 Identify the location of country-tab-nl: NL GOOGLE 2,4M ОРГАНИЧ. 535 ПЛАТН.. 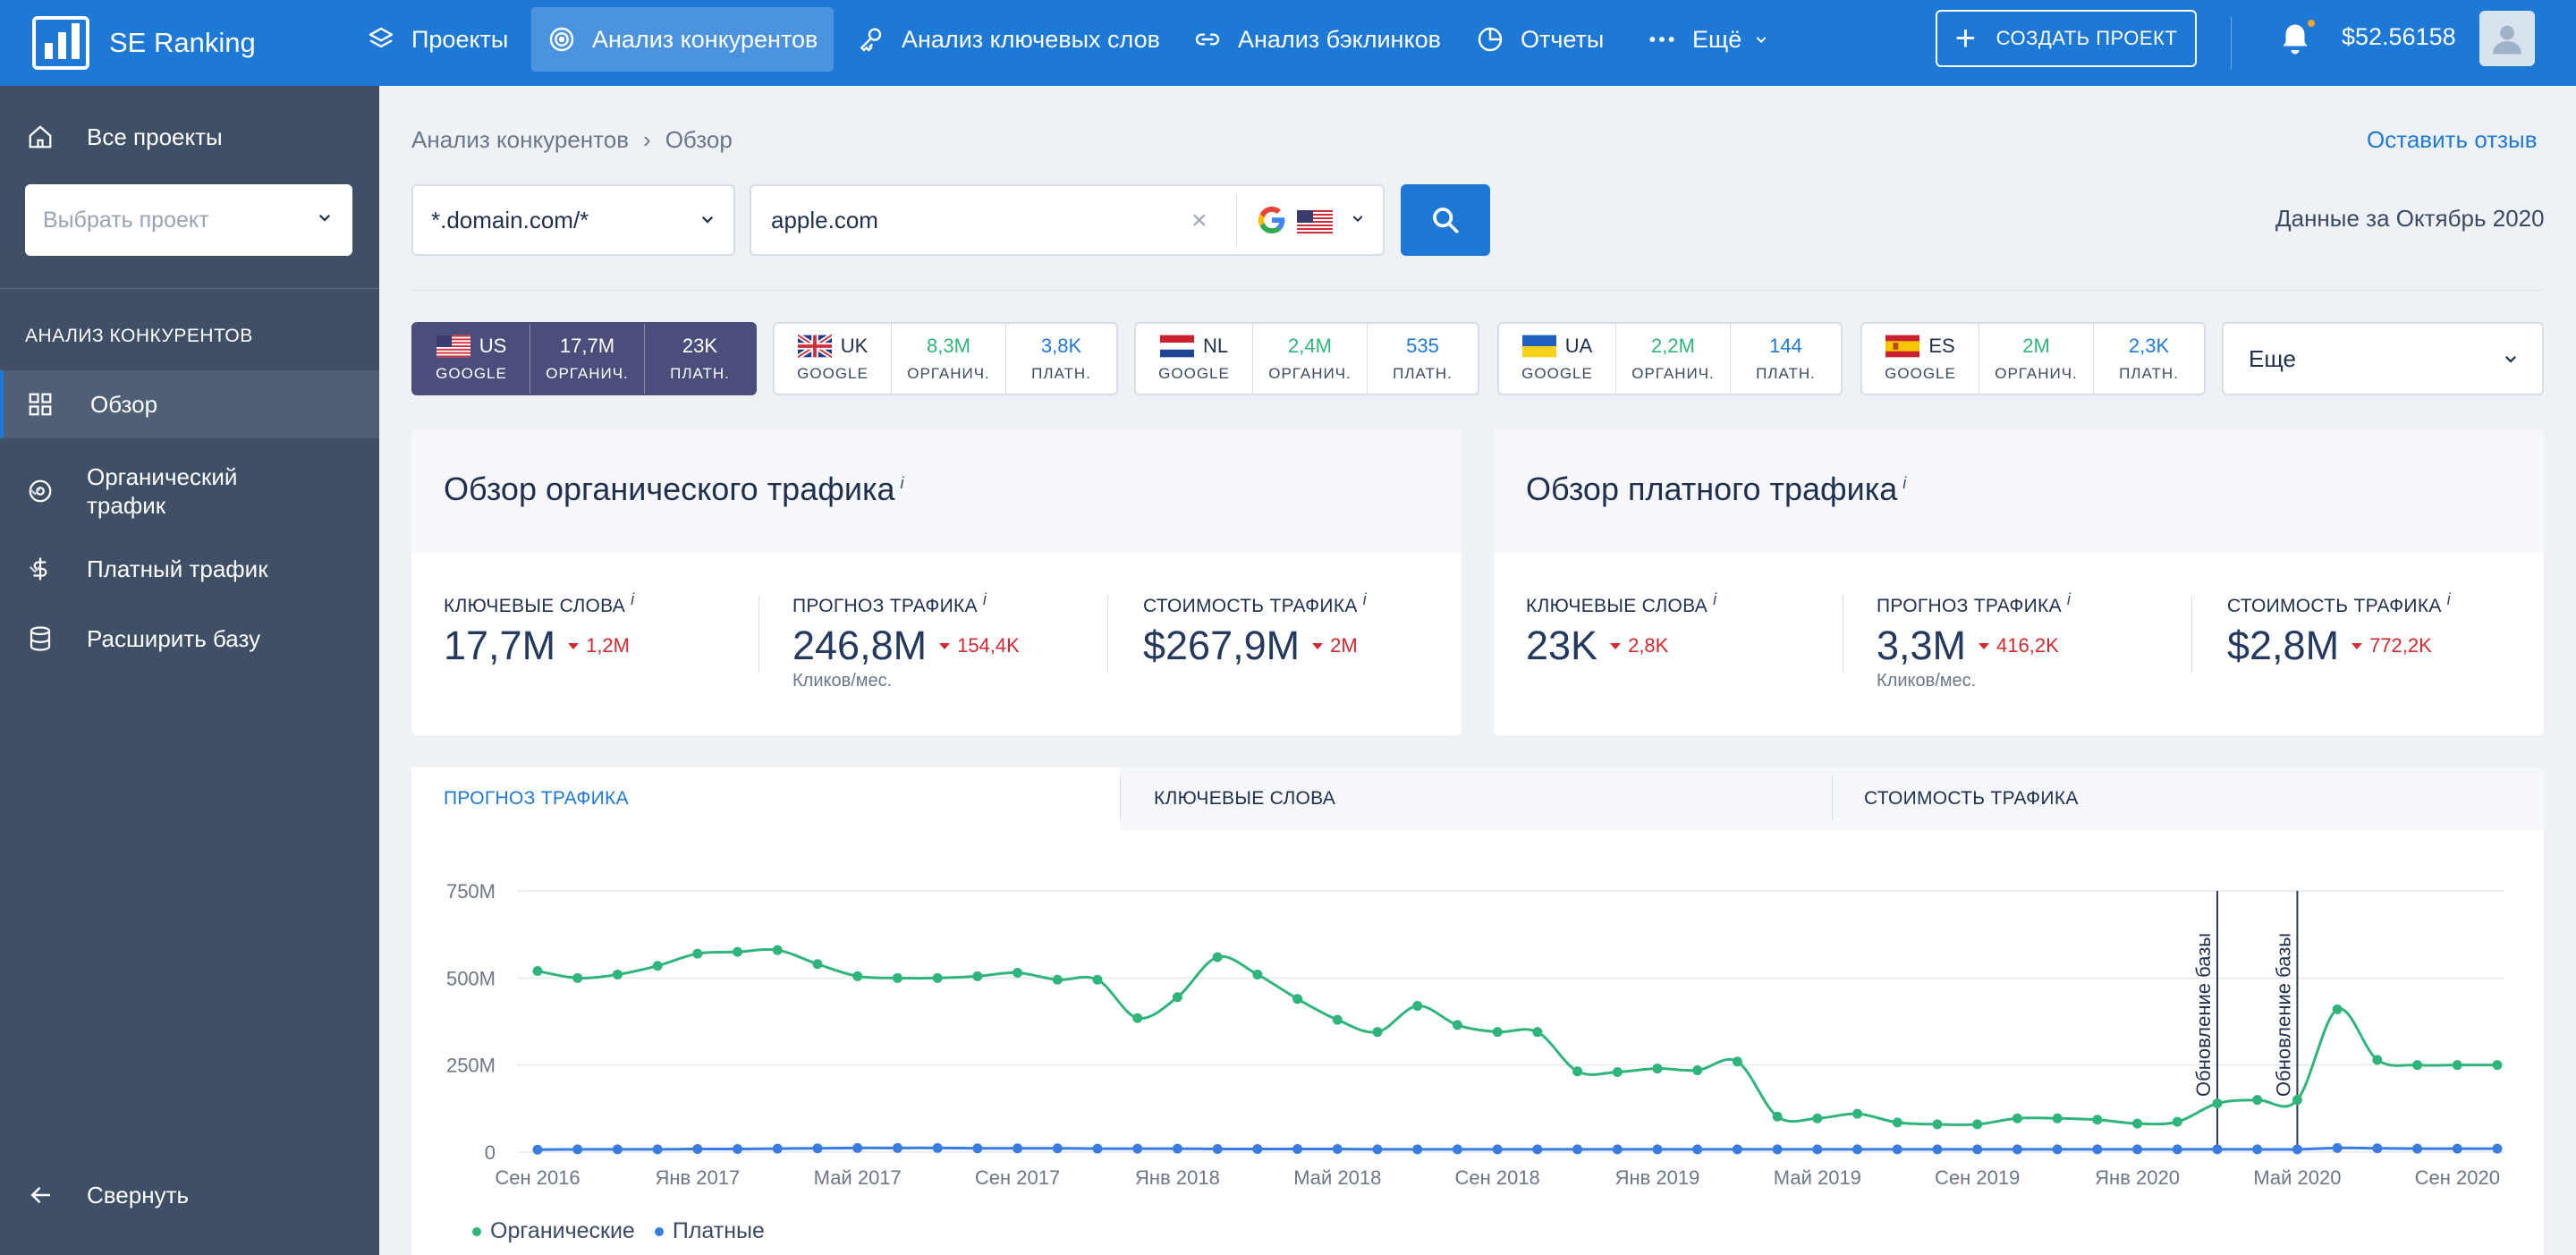
(1306, 359).